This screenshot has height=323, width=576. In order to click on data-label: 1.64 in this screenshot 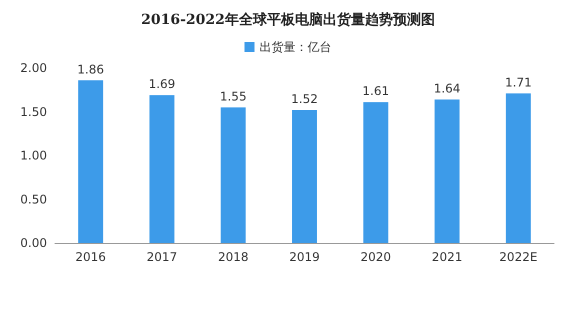, I will do `click(447, 89)`.